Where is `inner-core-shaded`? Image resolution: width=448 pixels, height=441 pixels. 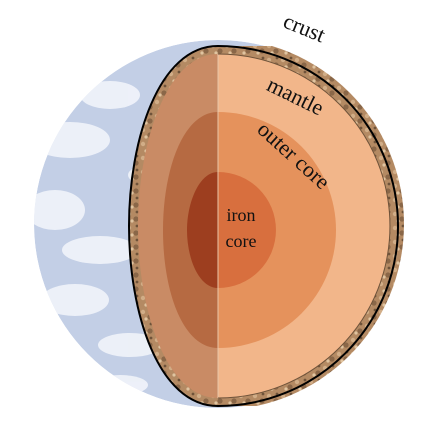
inner-core-shaded is located at coordinates (202, 230).